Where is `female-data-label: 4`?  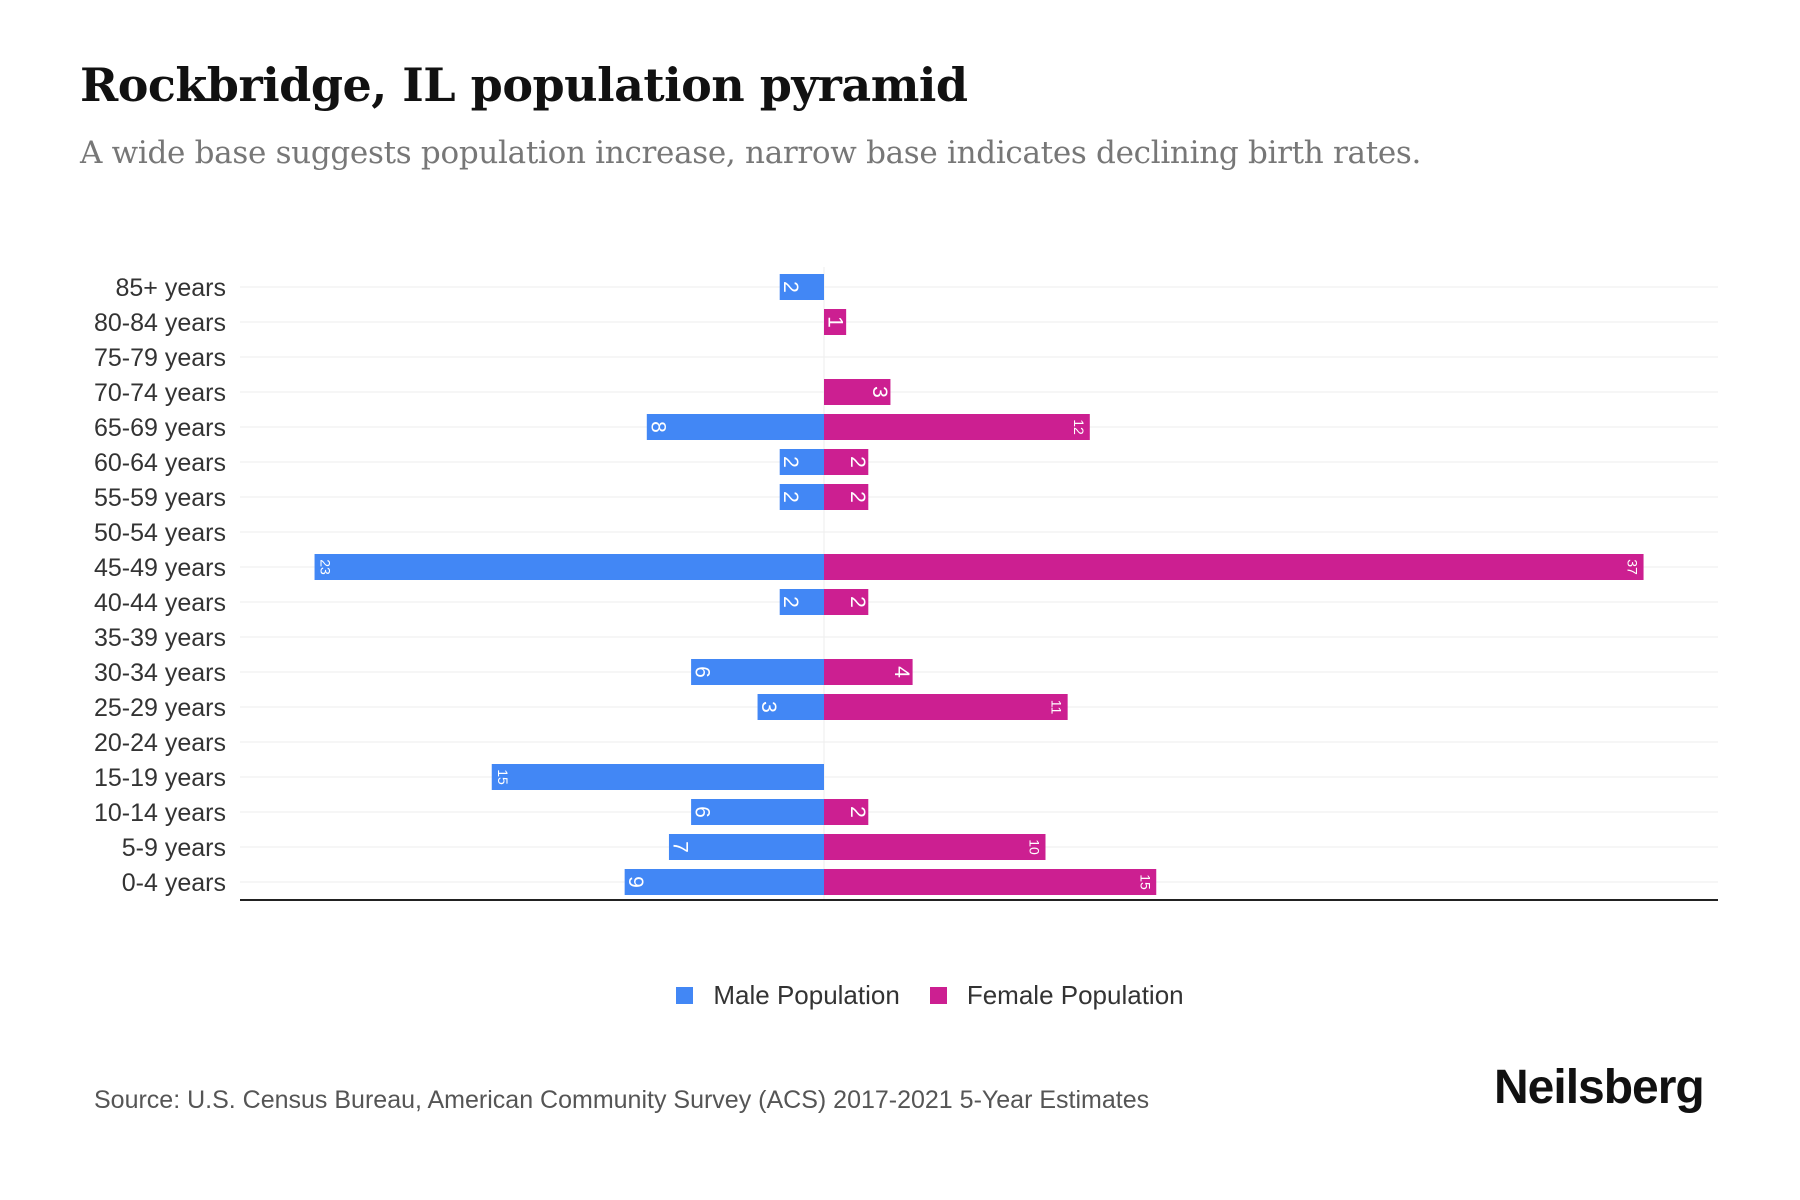
female-data-label: 4 is located at coordinates (901, 672).